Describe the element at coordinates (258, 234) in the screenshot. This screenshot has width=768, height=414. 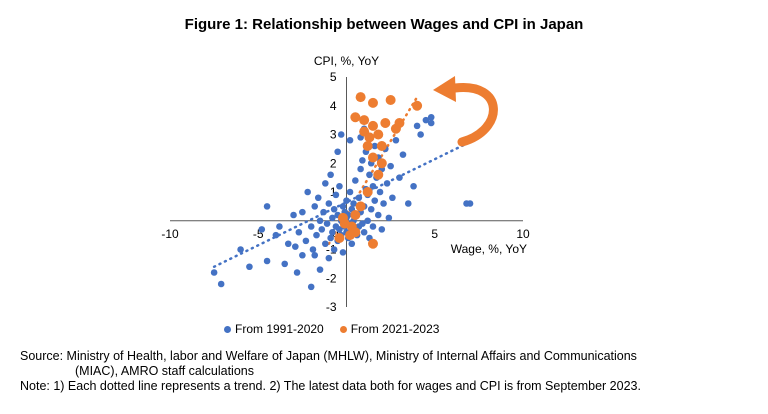
I see `x-tick-label: -5` at that location.